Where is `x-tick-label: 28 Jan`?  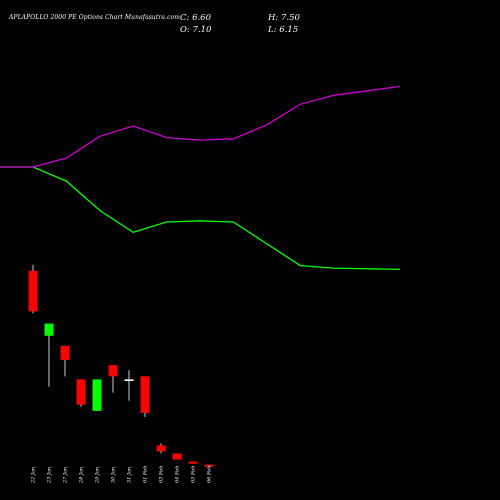 x-tick-label: 28 Jan is located at coordinates (82, 475).